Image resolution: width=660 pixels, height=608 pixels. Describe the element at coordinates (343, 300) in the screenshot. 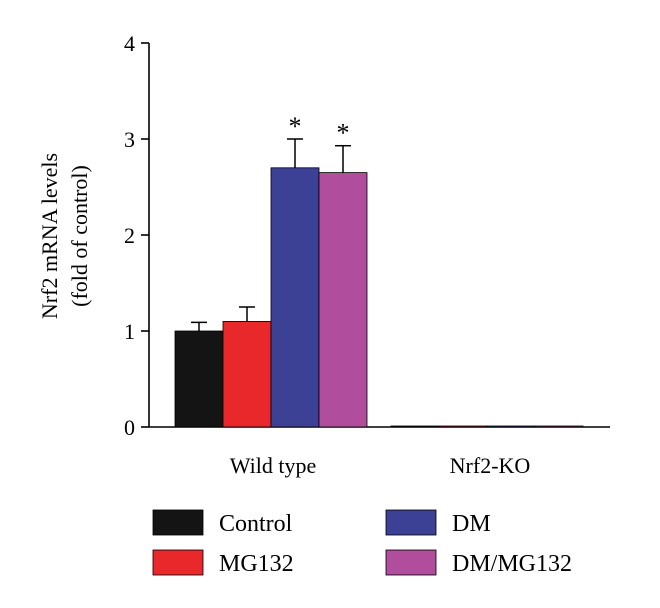

I see `bar-dm-mg132-wild-type` at that location.